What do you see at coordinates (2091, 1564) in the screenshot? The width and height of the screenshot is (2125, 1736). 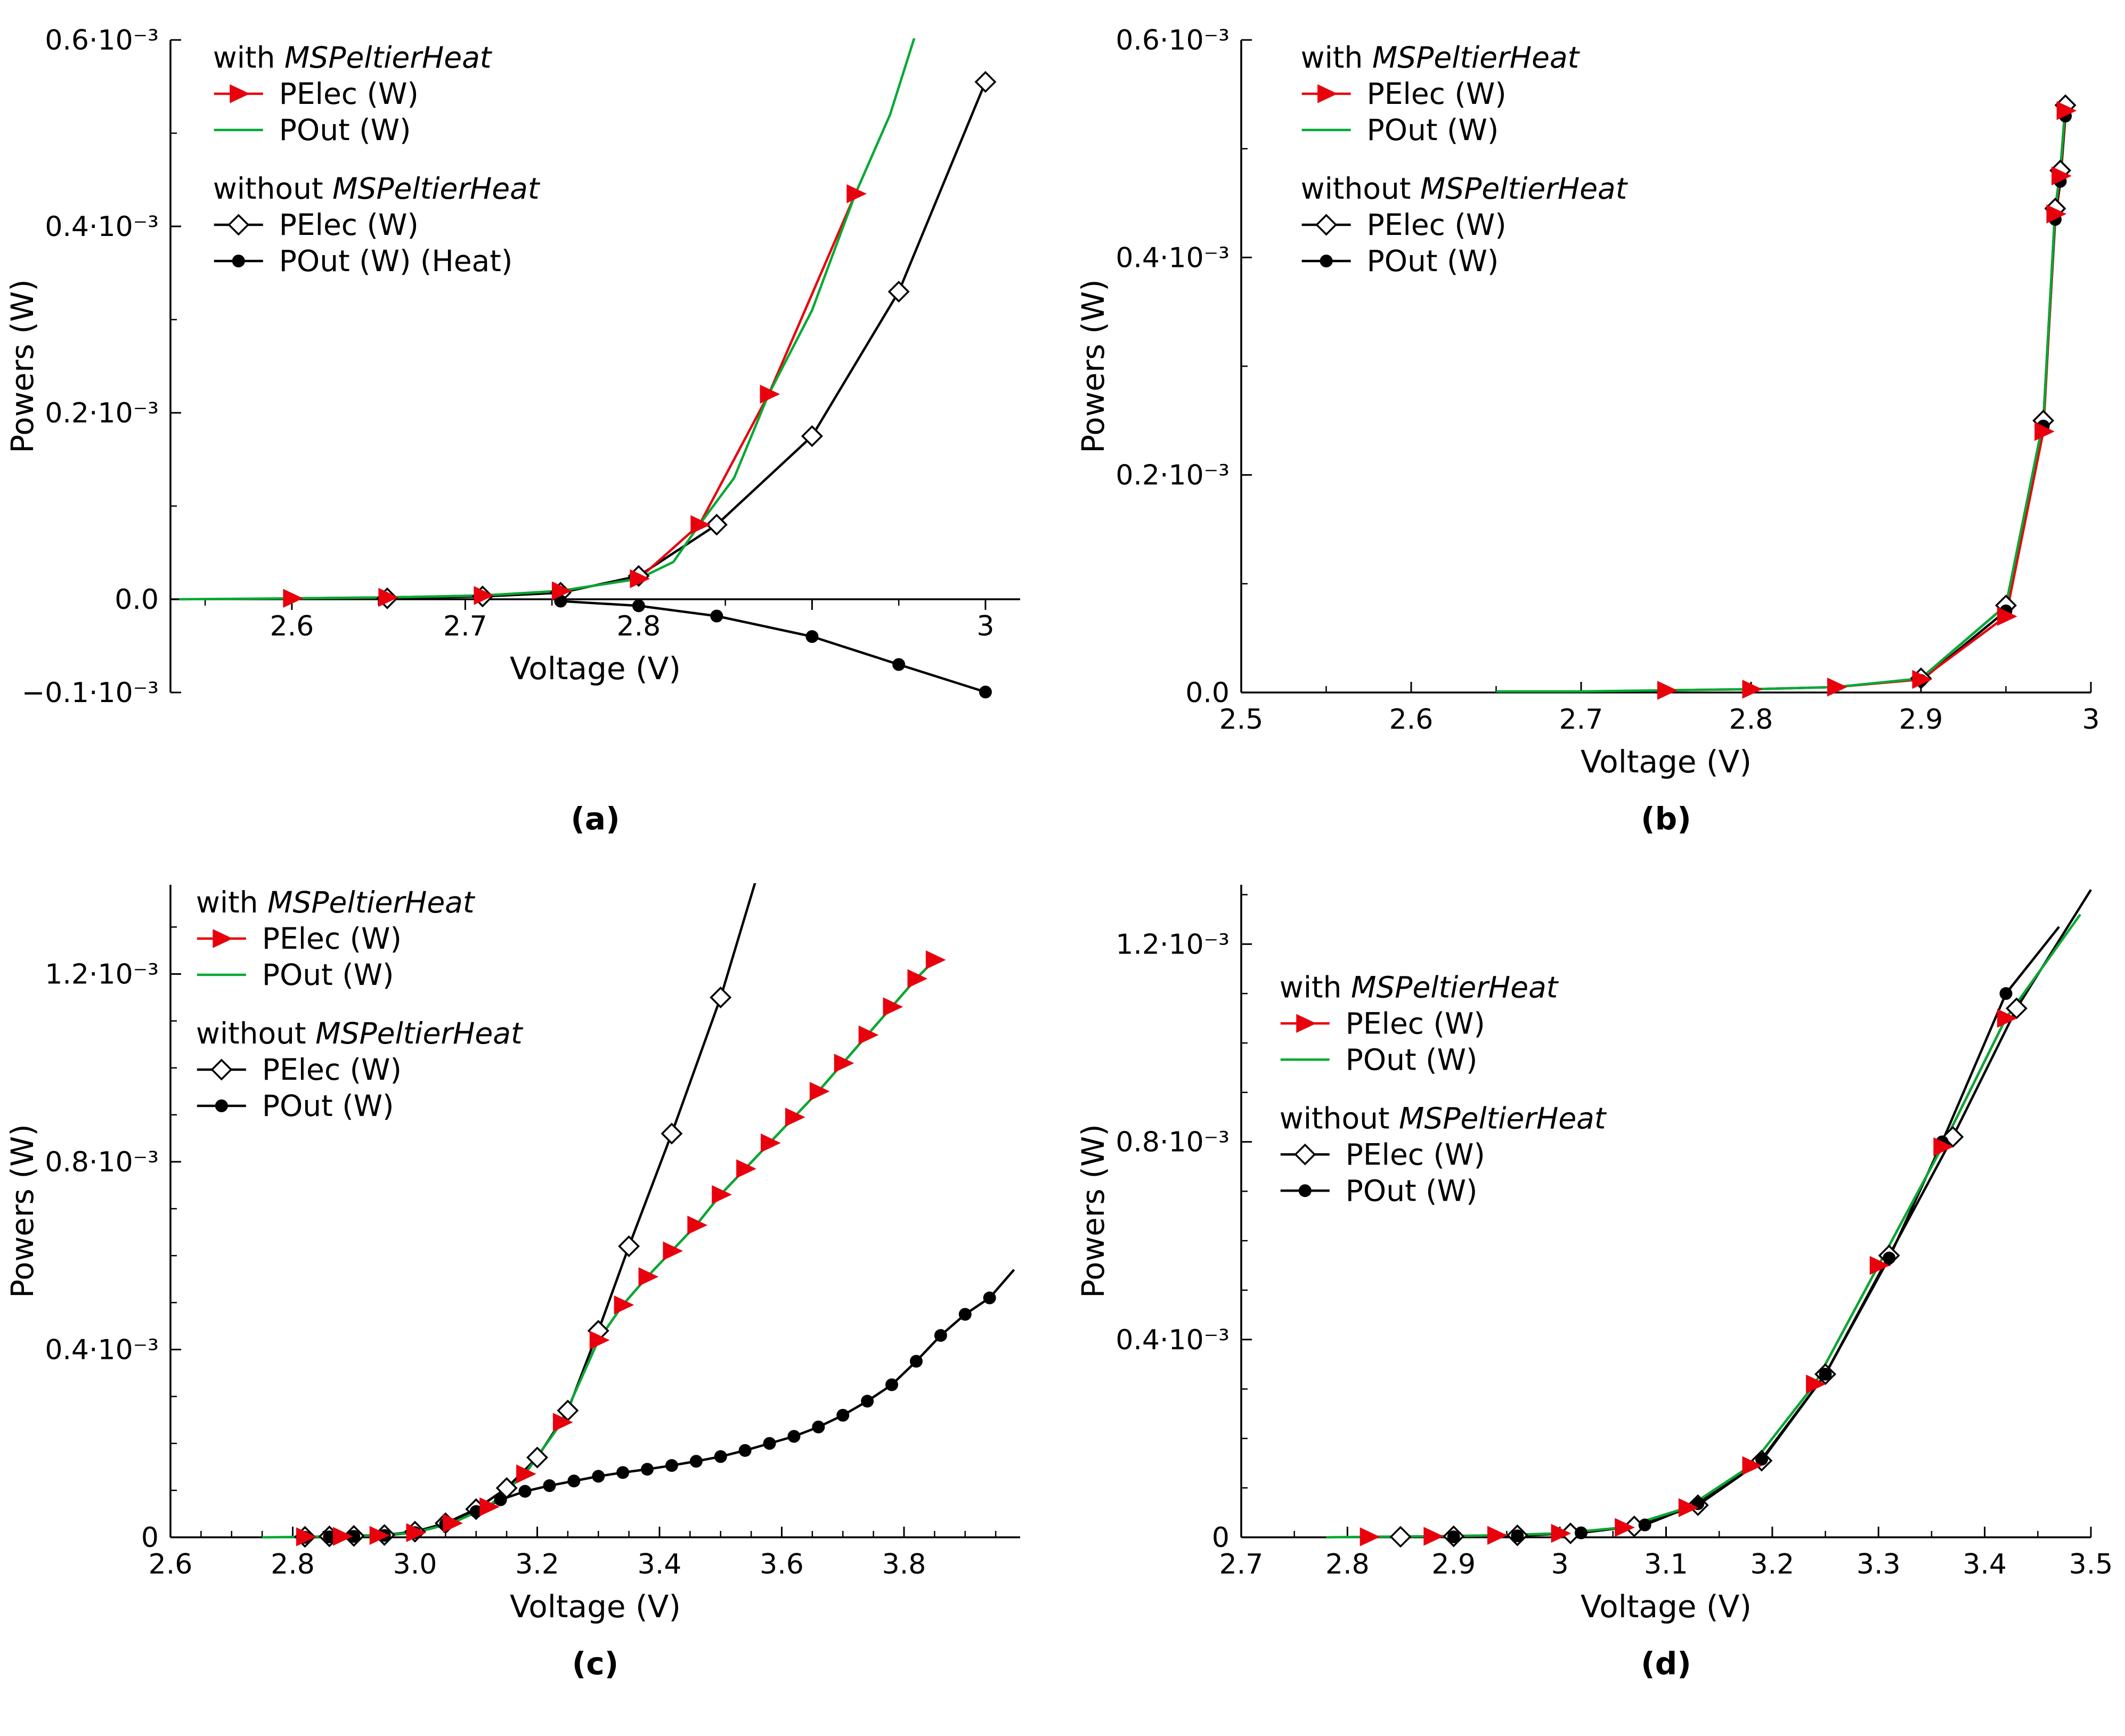 I see `x-tick-label: 3.5` at bounding box center [2091, 1564].